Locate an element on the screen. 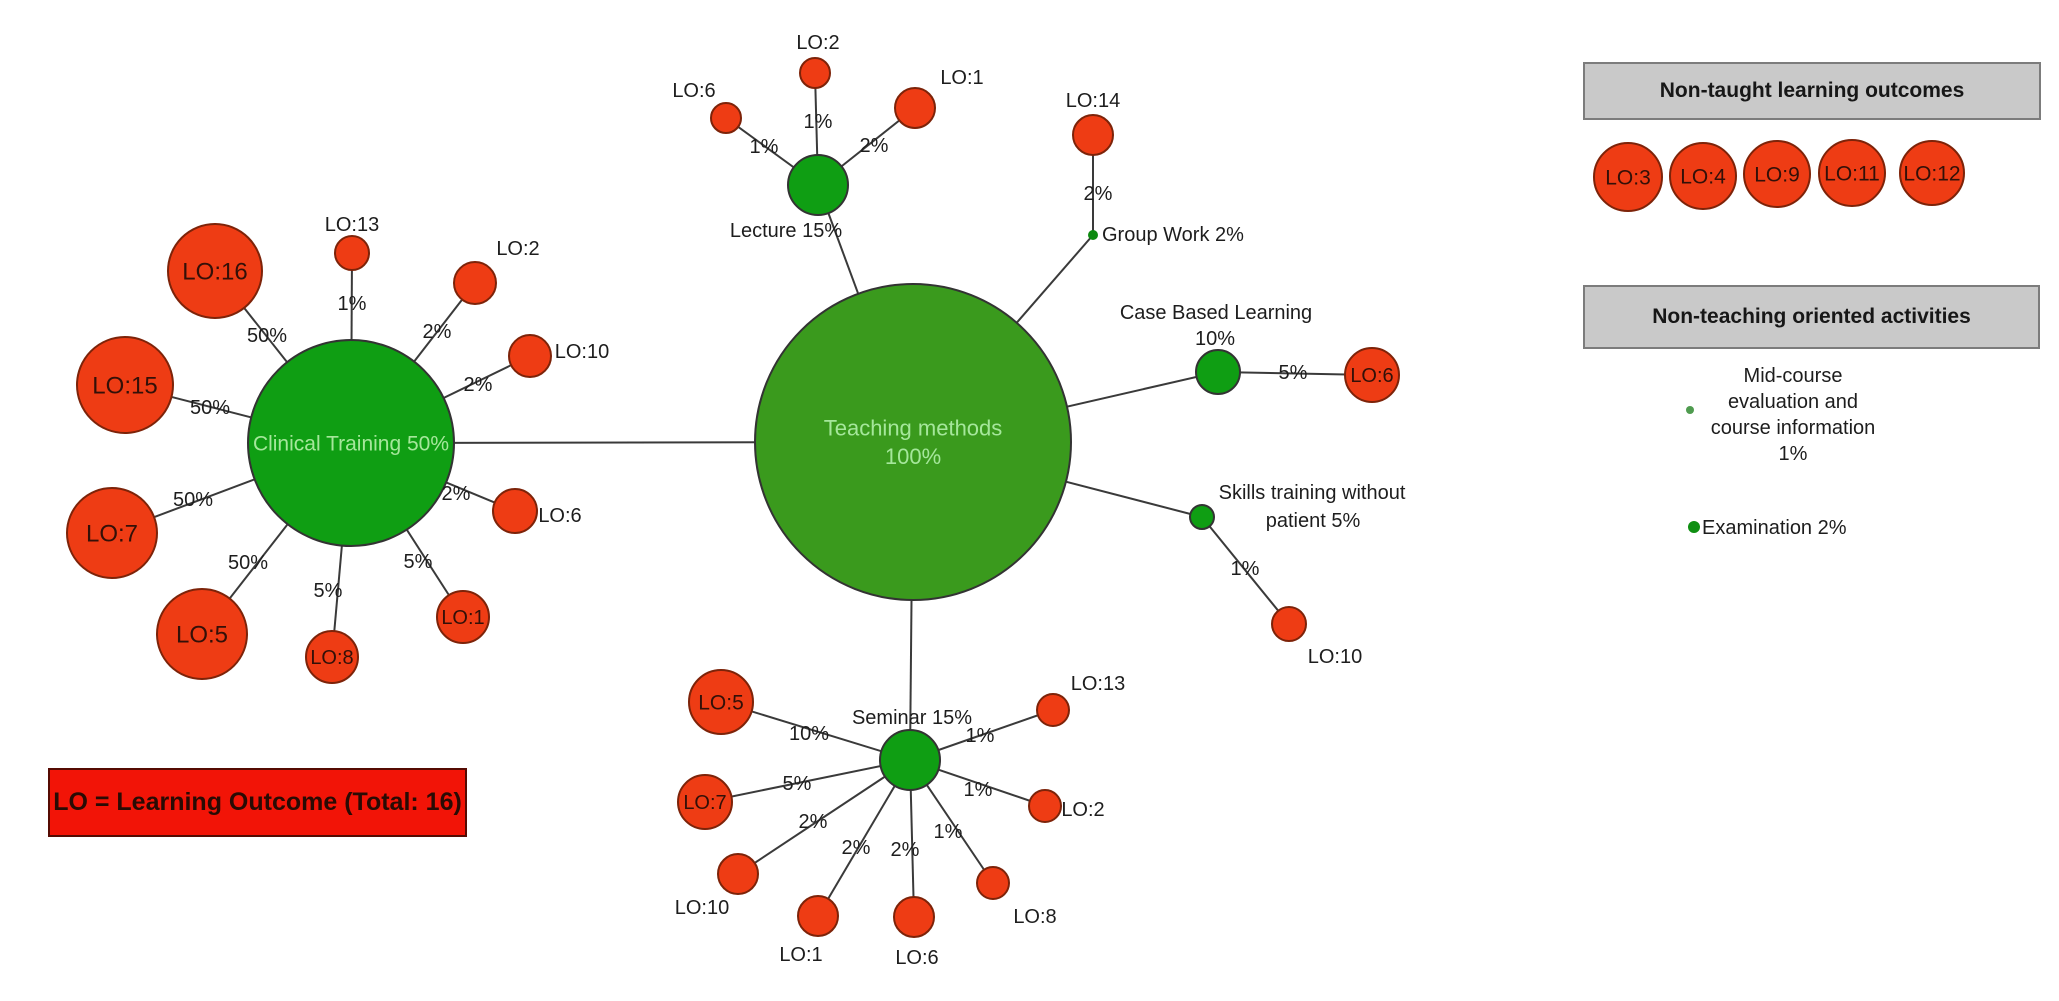  node-label-c5: LO:5 is located at coordinates (202, 634).